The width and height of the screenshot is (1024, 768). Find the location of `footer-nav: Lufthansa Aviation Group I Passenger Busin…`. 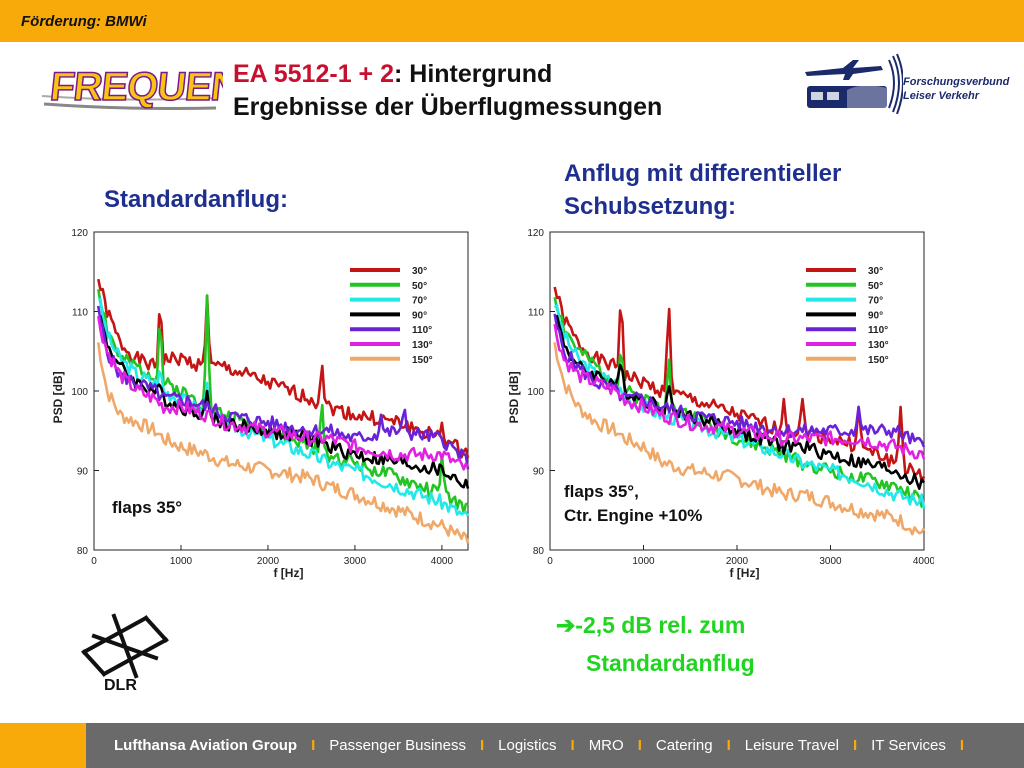

footer-nav: Lufthansa Aviation Group I Passenger Busin… is located at coordinates (546, 745).